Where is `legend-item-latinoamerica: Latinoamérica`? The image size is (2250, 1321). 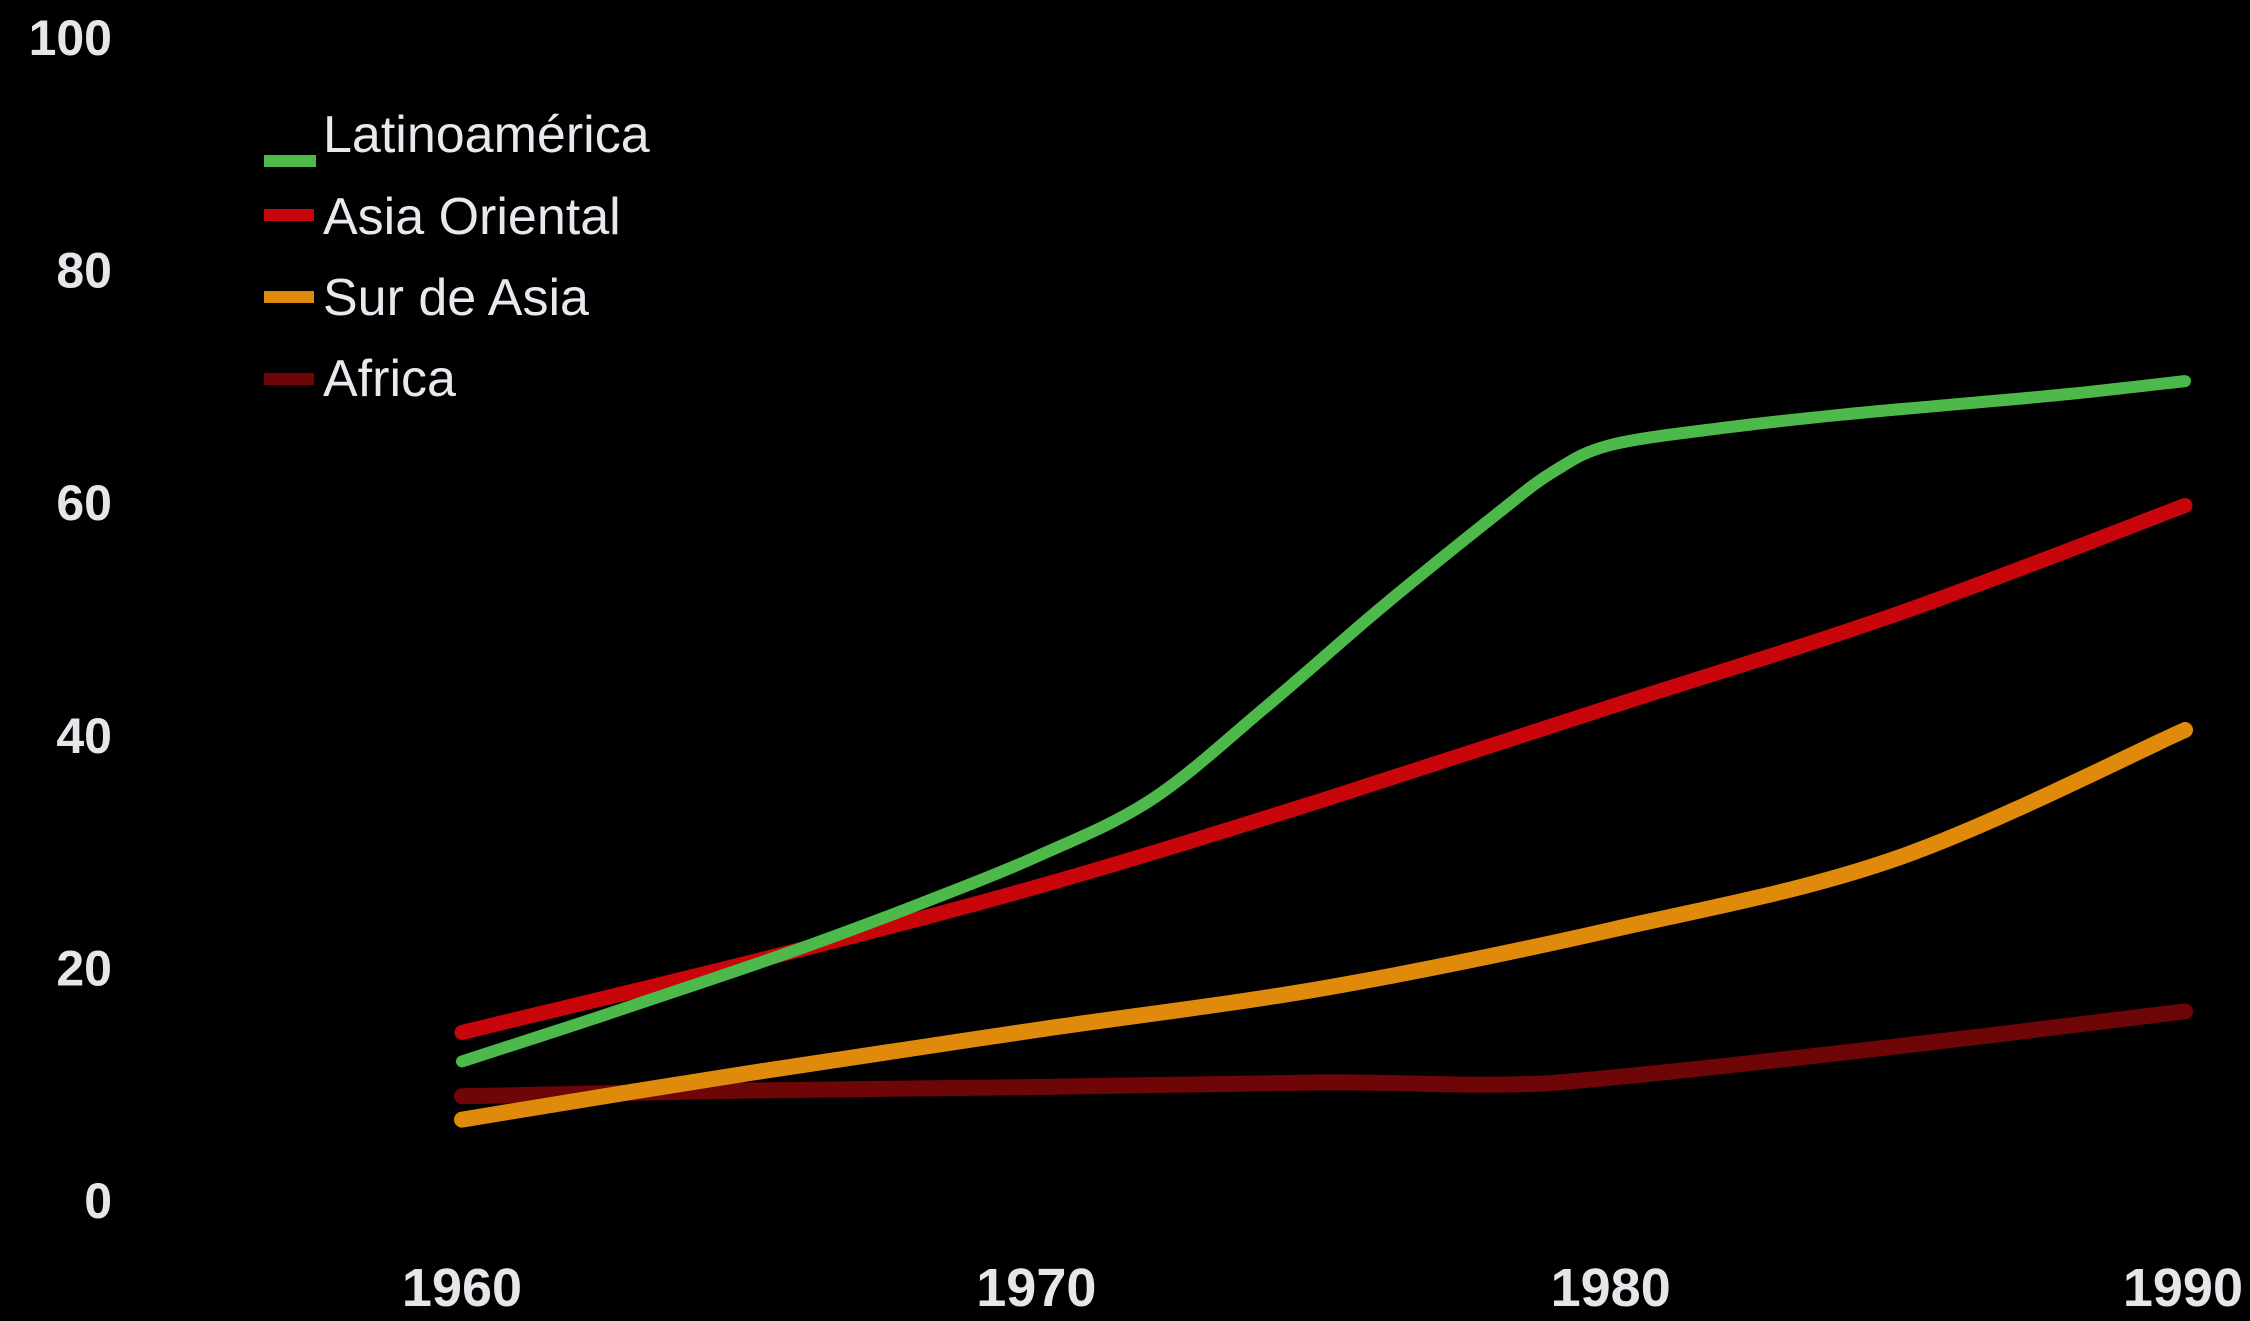 legend-item-latinoamerica: Latinoamérica is located at coordinates (457, 136).